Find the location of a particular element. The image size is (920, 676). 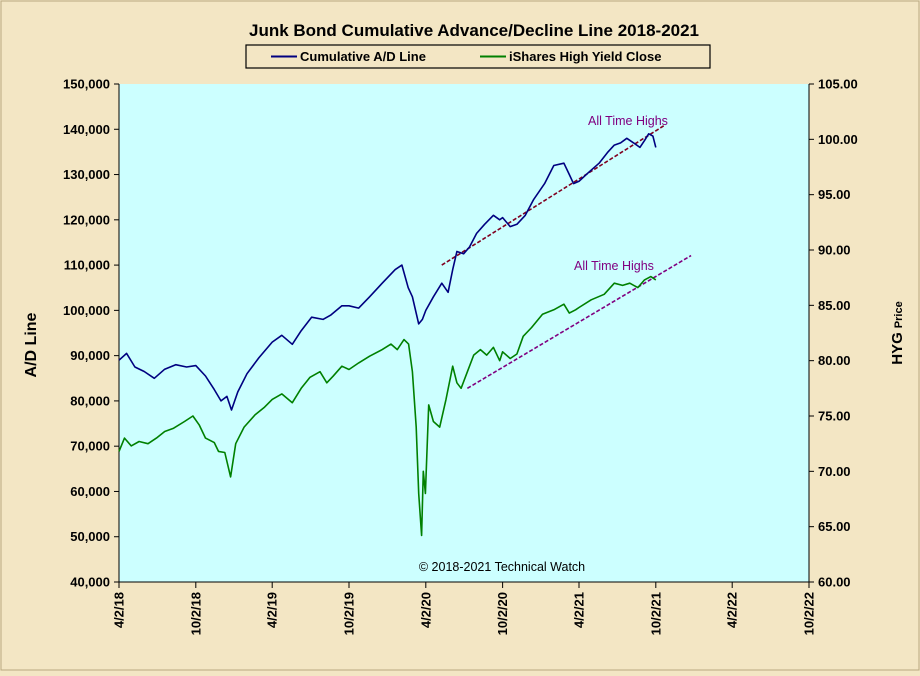

right-tick-label: 60.00 is located at coordinates (834, 582).